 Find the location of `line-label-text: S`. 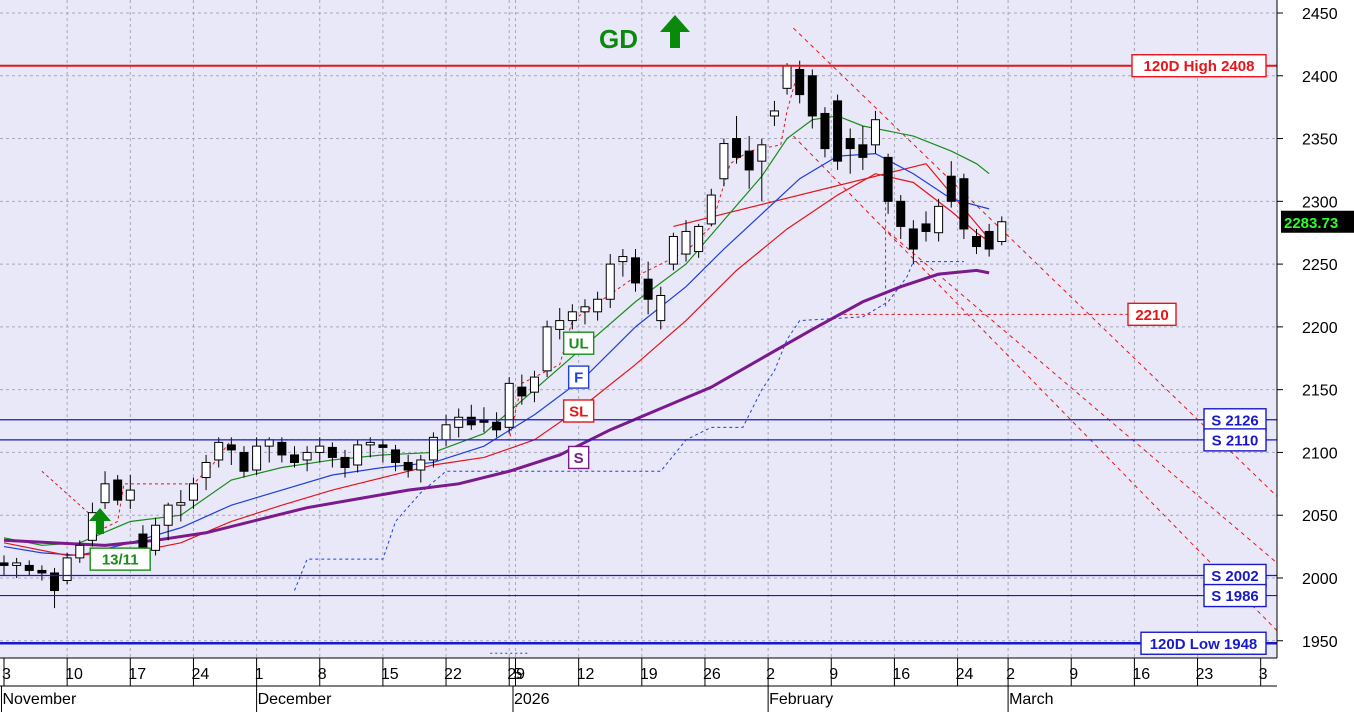

line-label-text: S is located at coordinates (579, 458).